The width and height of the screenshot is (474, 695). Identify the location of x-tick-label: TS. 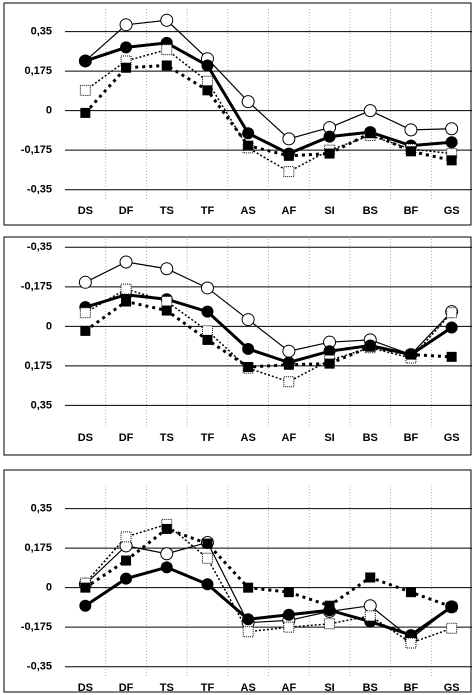
(167, 688).